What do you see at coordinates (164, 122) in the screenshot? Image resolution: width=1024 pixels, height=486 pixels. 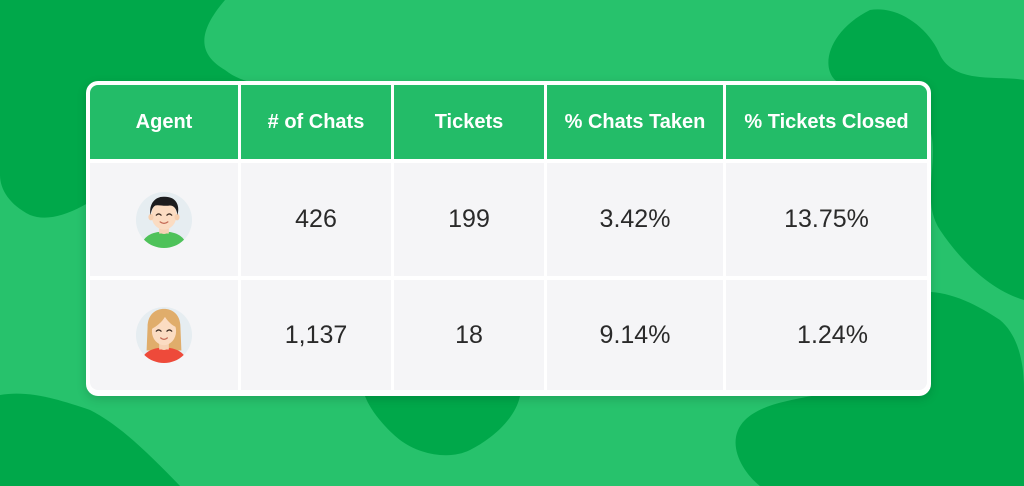 I see `header-agent: Agent` at bounding box center [164, 122].